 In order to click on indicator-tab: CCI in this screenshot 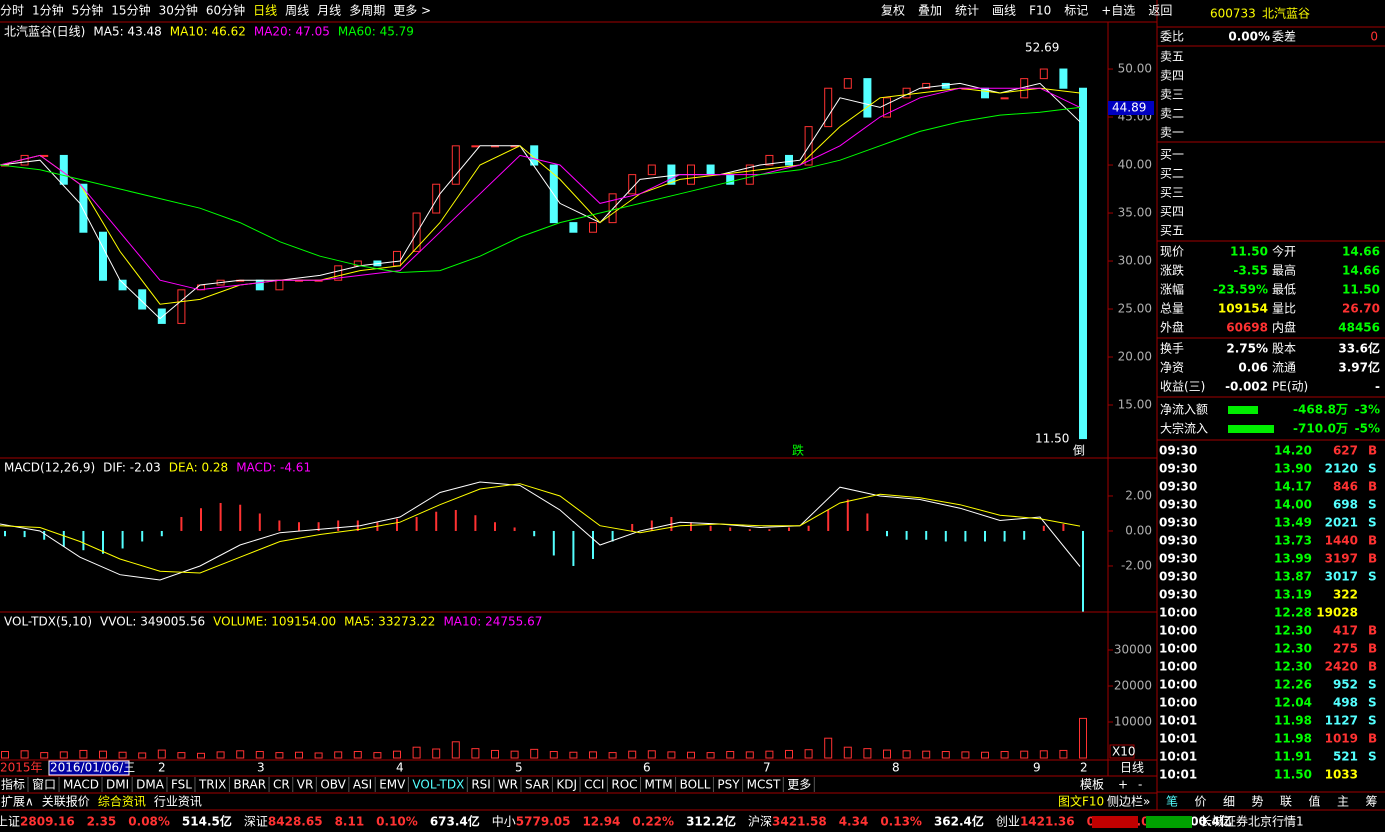, I will do `click(594, 785)`.